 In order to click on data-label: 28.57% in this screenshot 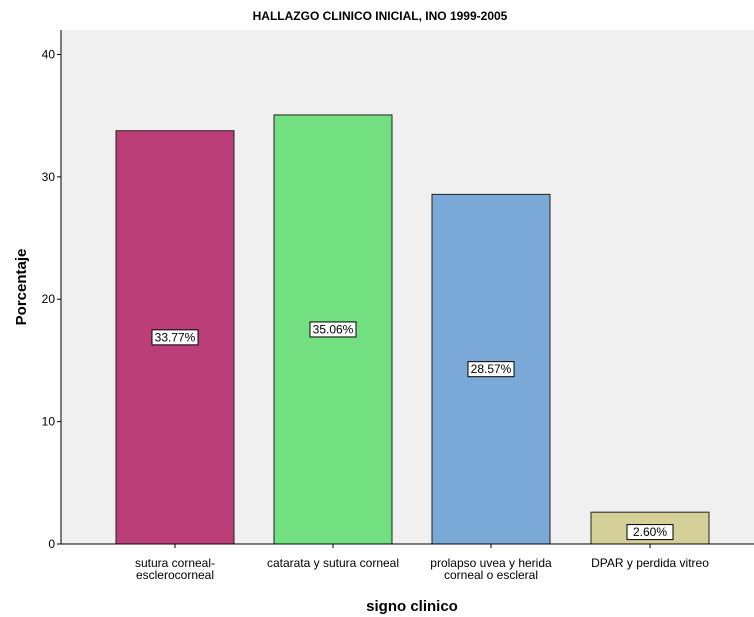, I will do `click(491, 369)`.